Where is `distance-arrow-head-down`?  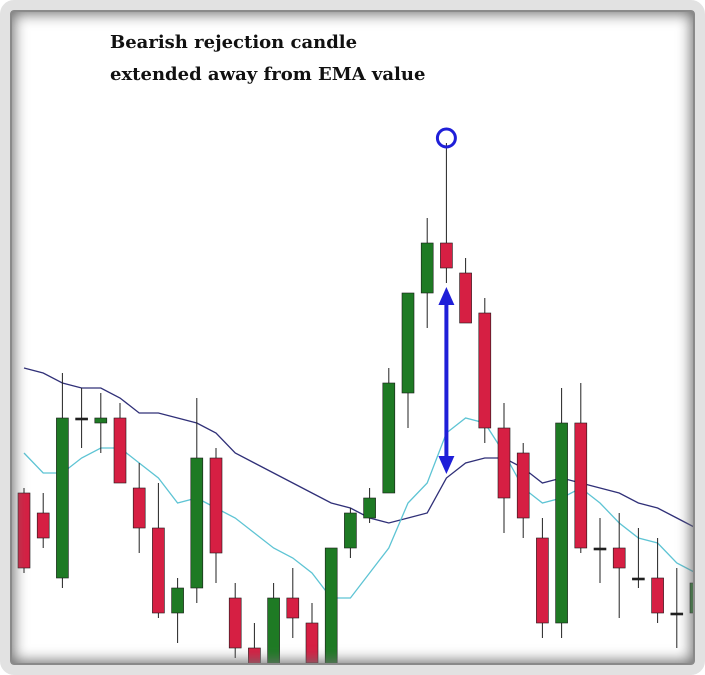 distance-arrow-head-down is located at coordinates (446, 465).